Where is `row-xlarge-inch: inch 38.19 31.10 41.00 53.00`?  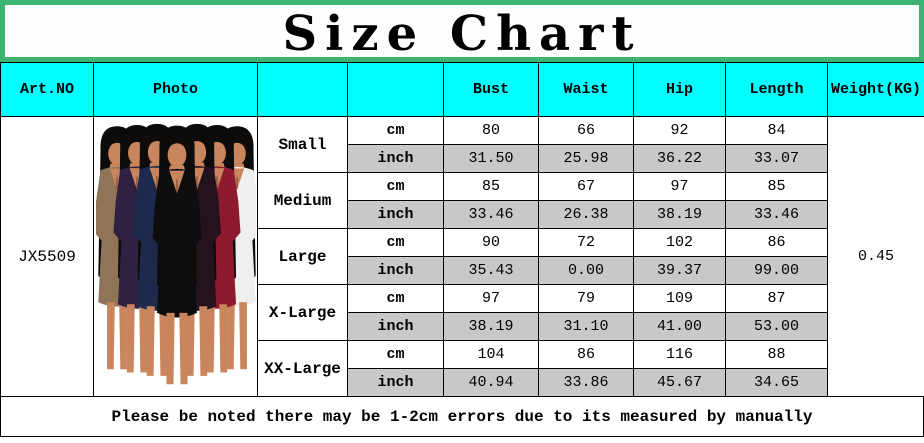 row-xlarge-inch: inch 38.19 31.10 41.00 53.00 is located at coordinates (462, 326).